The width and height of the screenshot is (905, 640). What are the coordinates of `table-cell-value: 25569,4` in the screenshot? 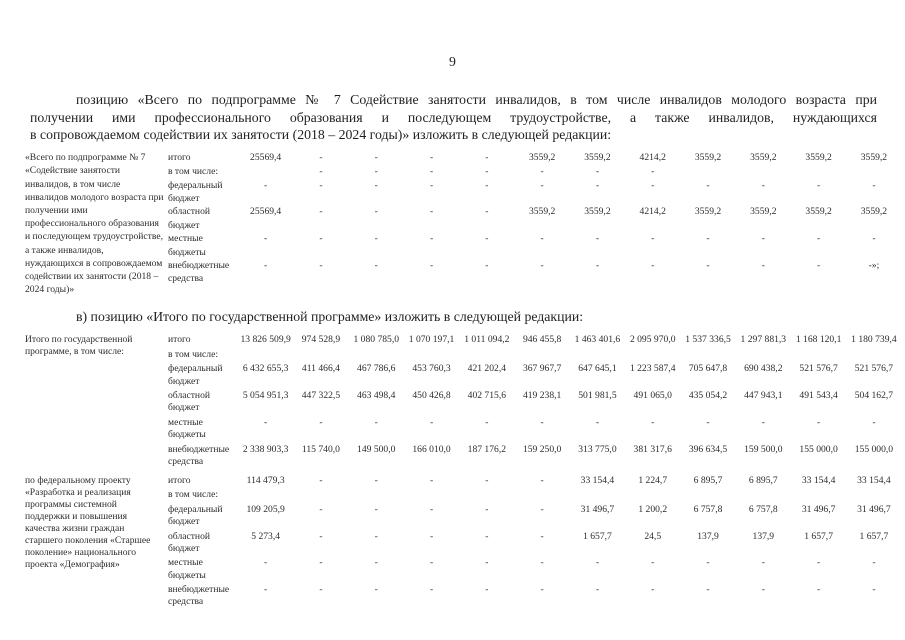 It's located at (266, 158).